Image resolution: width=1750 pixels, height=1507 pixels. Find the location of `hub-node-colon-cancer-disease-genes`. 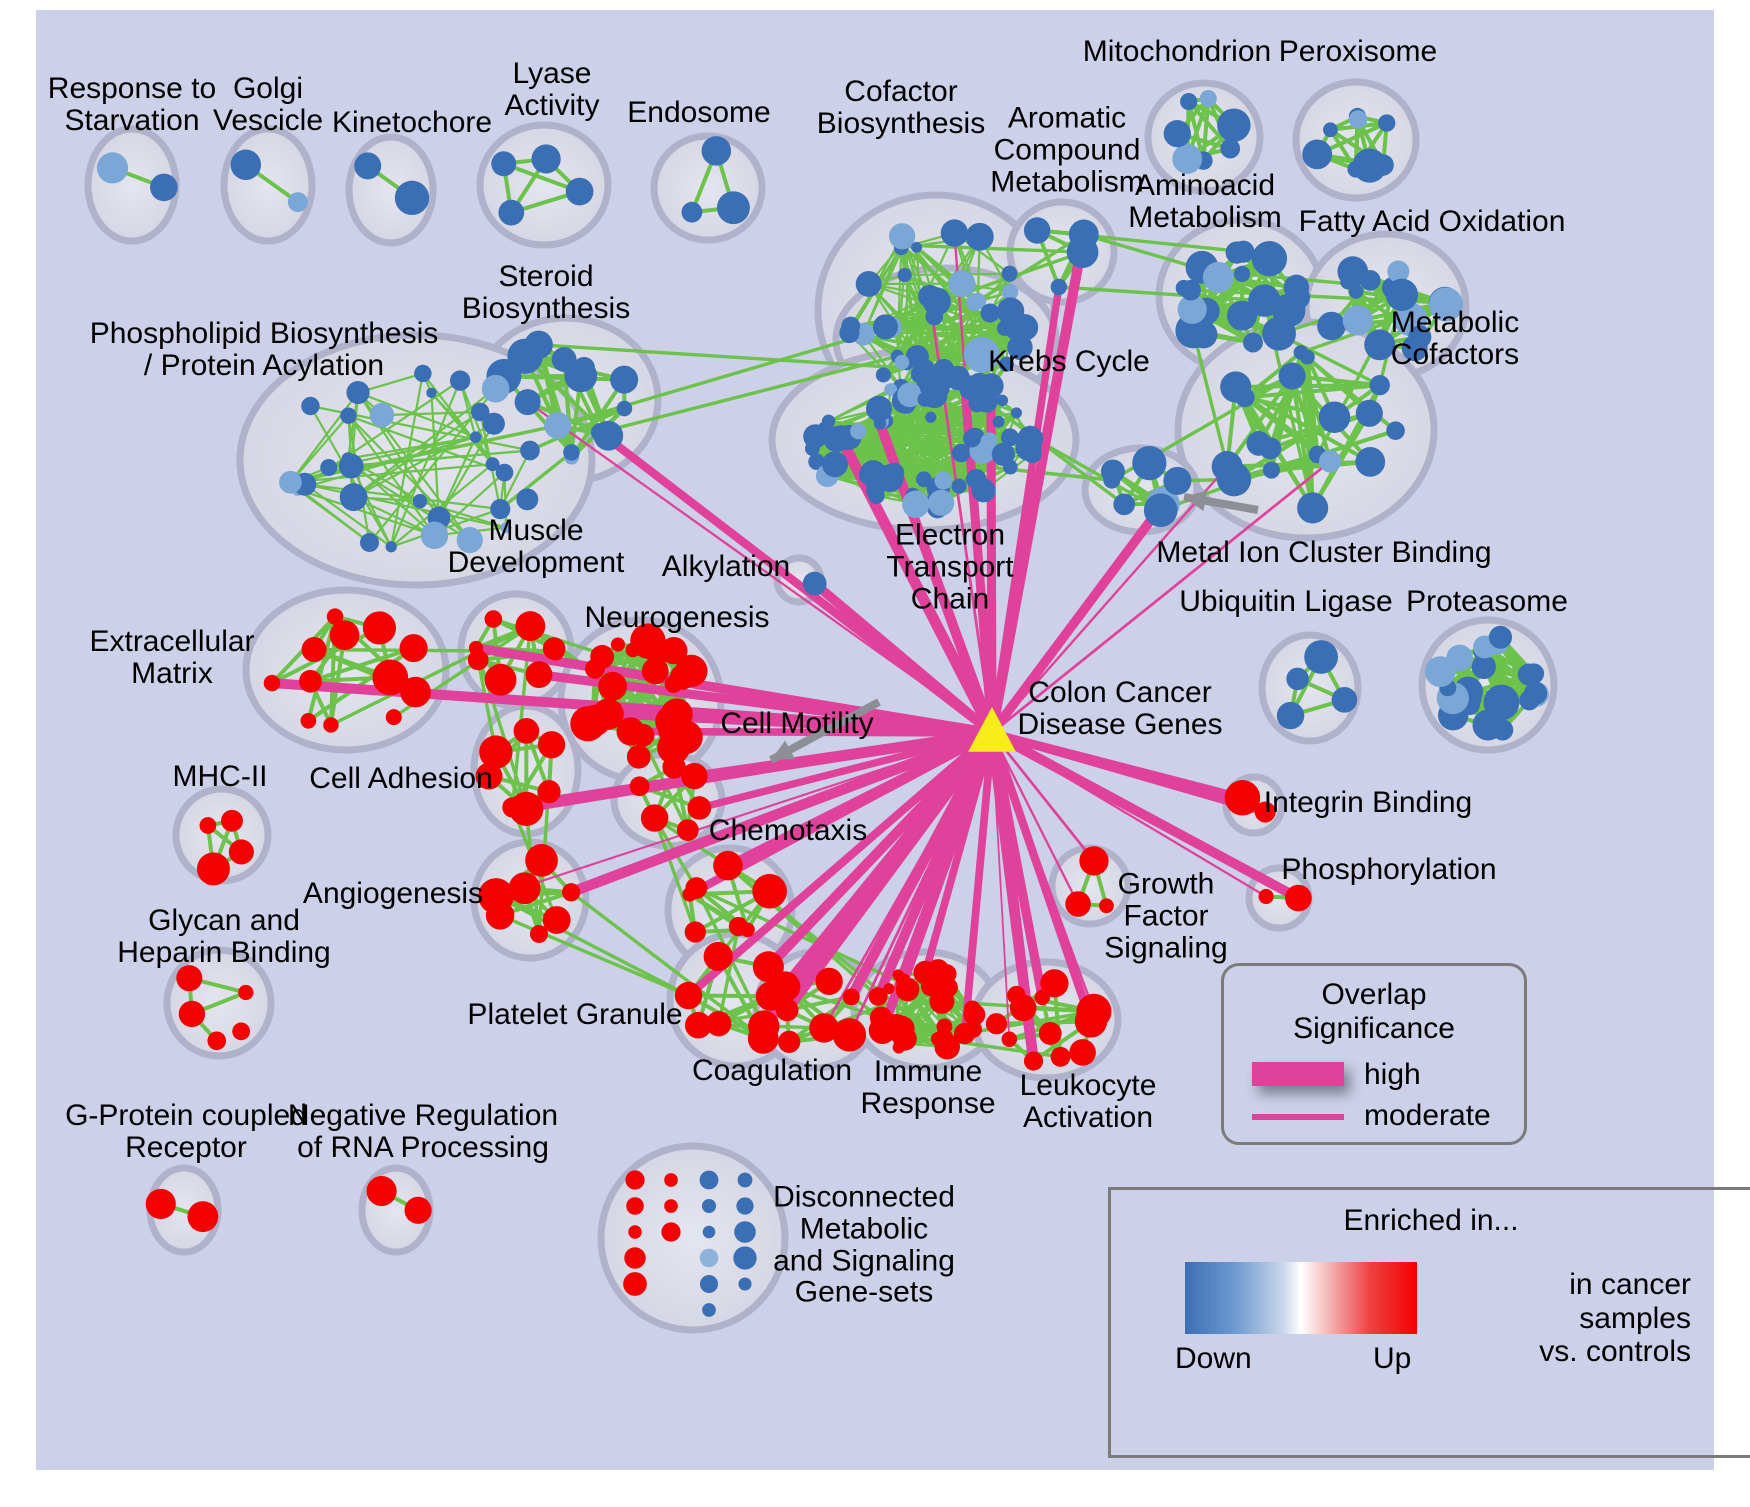

hub-node-colon-cancer-disease-genes is located at coordinates (992, 729).